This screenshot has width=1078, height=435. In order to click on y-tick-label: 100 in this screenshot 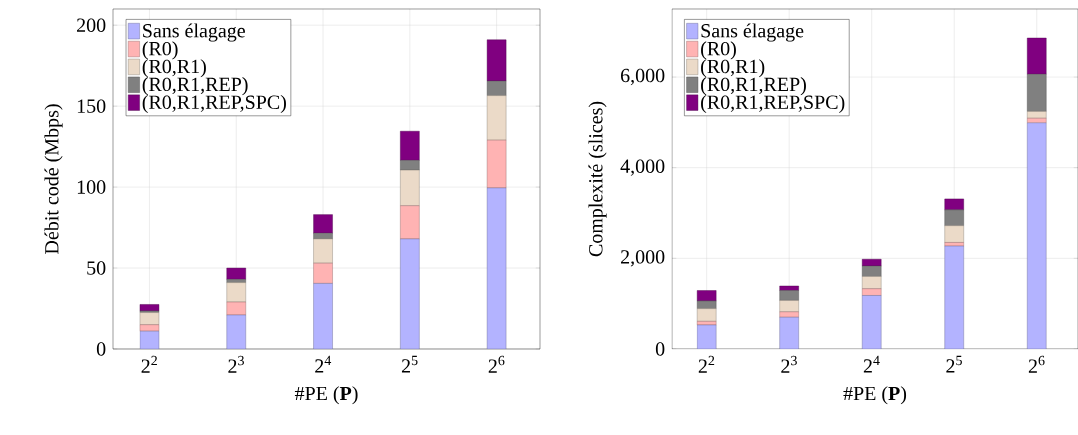, I will do `click(91, 187)`.